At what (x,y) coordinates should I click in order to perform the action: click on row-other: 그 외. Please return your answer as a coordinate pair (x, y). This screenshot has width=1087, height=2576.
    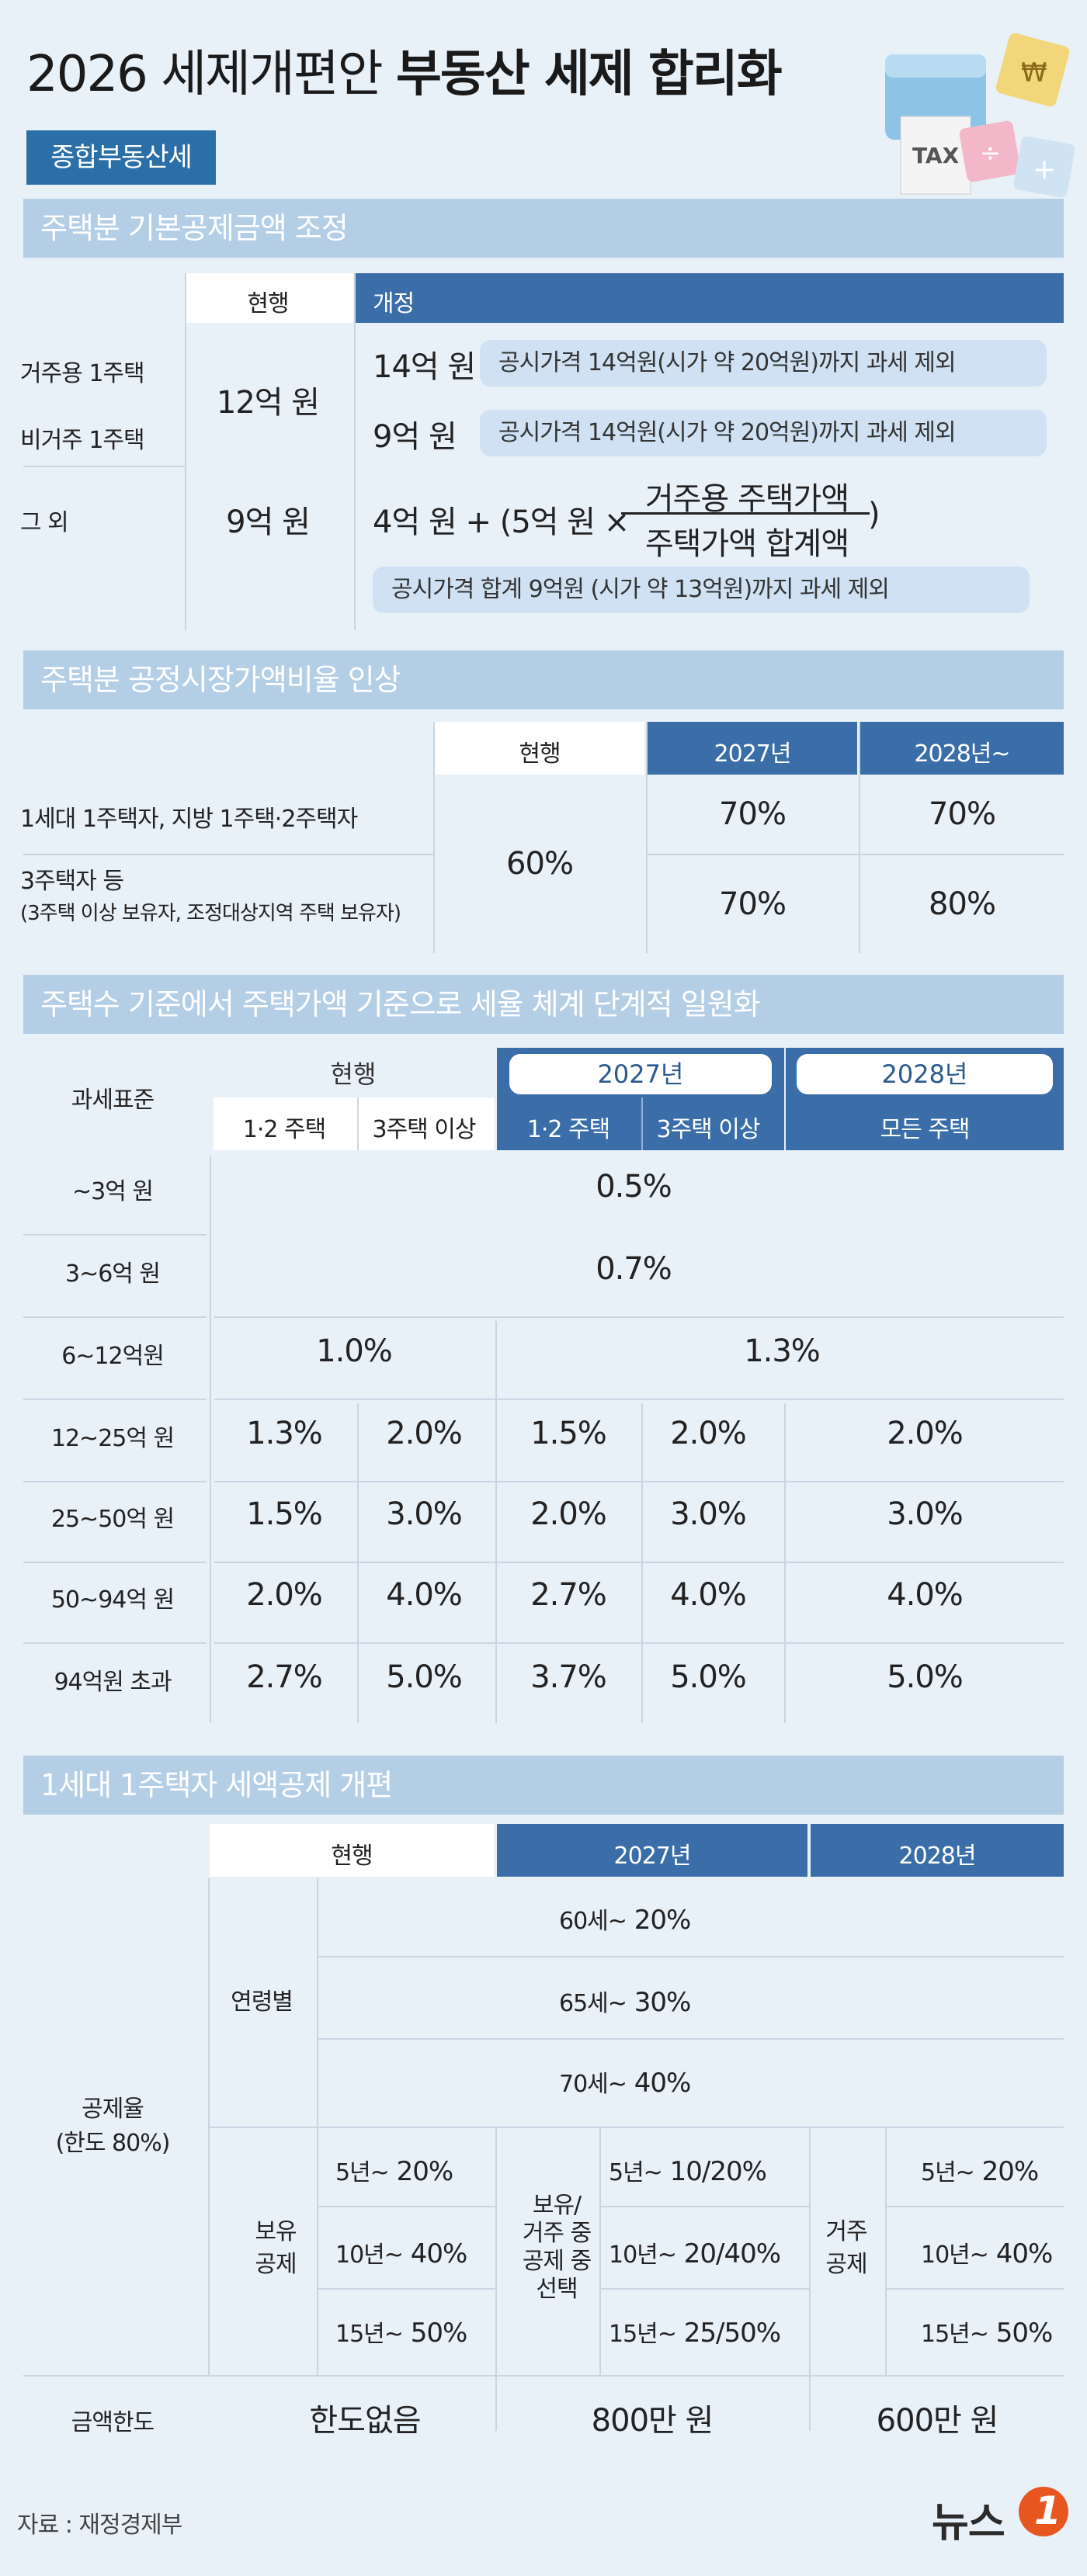
    Looking at the image, I should click on (45, 522).